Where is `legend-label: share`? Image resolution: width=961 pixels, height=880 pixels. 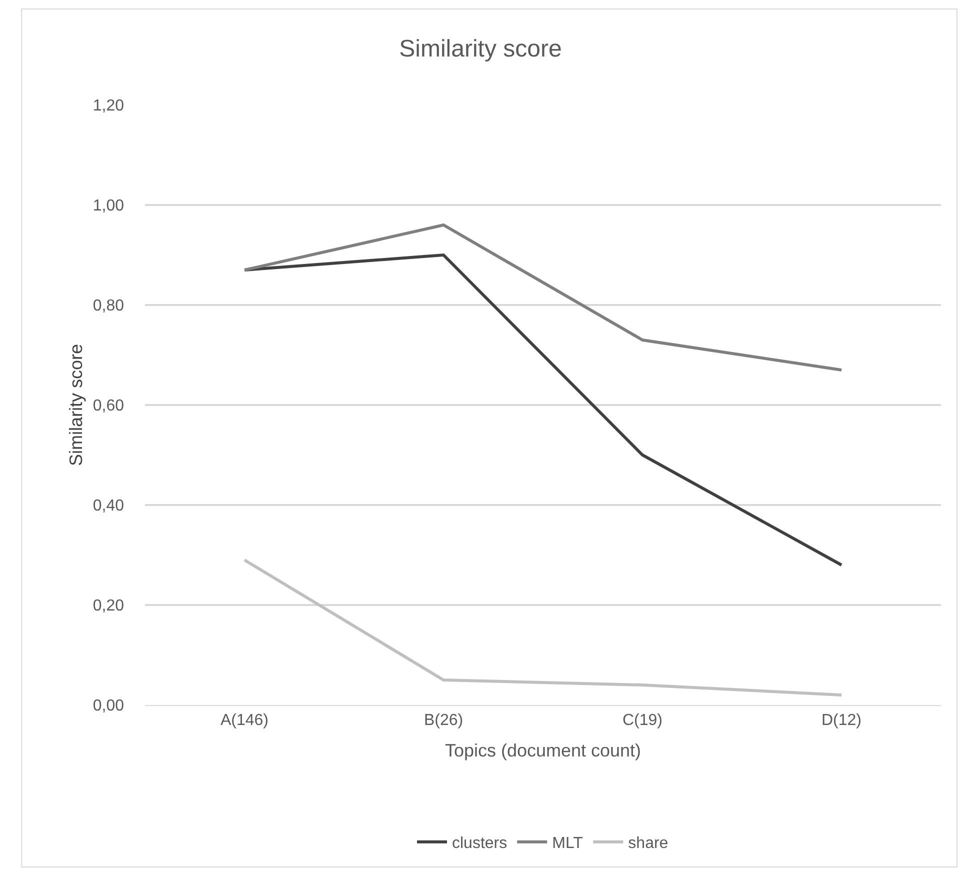 legend-label: share is located at coordinates (648, 843).